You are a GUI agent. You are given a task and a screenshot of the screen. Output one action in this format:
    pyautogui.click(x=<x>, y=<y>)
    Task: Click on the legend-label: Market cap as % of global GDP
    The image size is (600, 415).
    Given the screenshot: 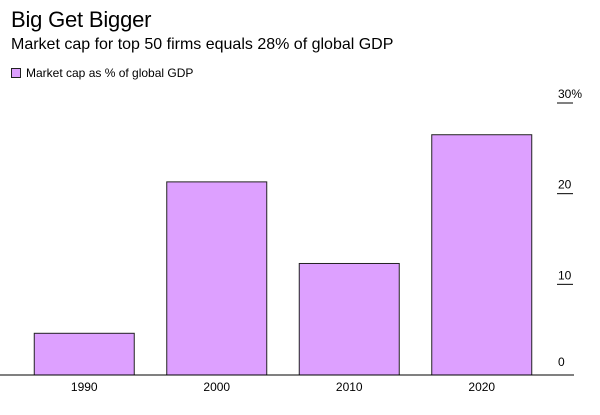 What is the action you would take?
    pyautogui.click(x=110, y=73)
    